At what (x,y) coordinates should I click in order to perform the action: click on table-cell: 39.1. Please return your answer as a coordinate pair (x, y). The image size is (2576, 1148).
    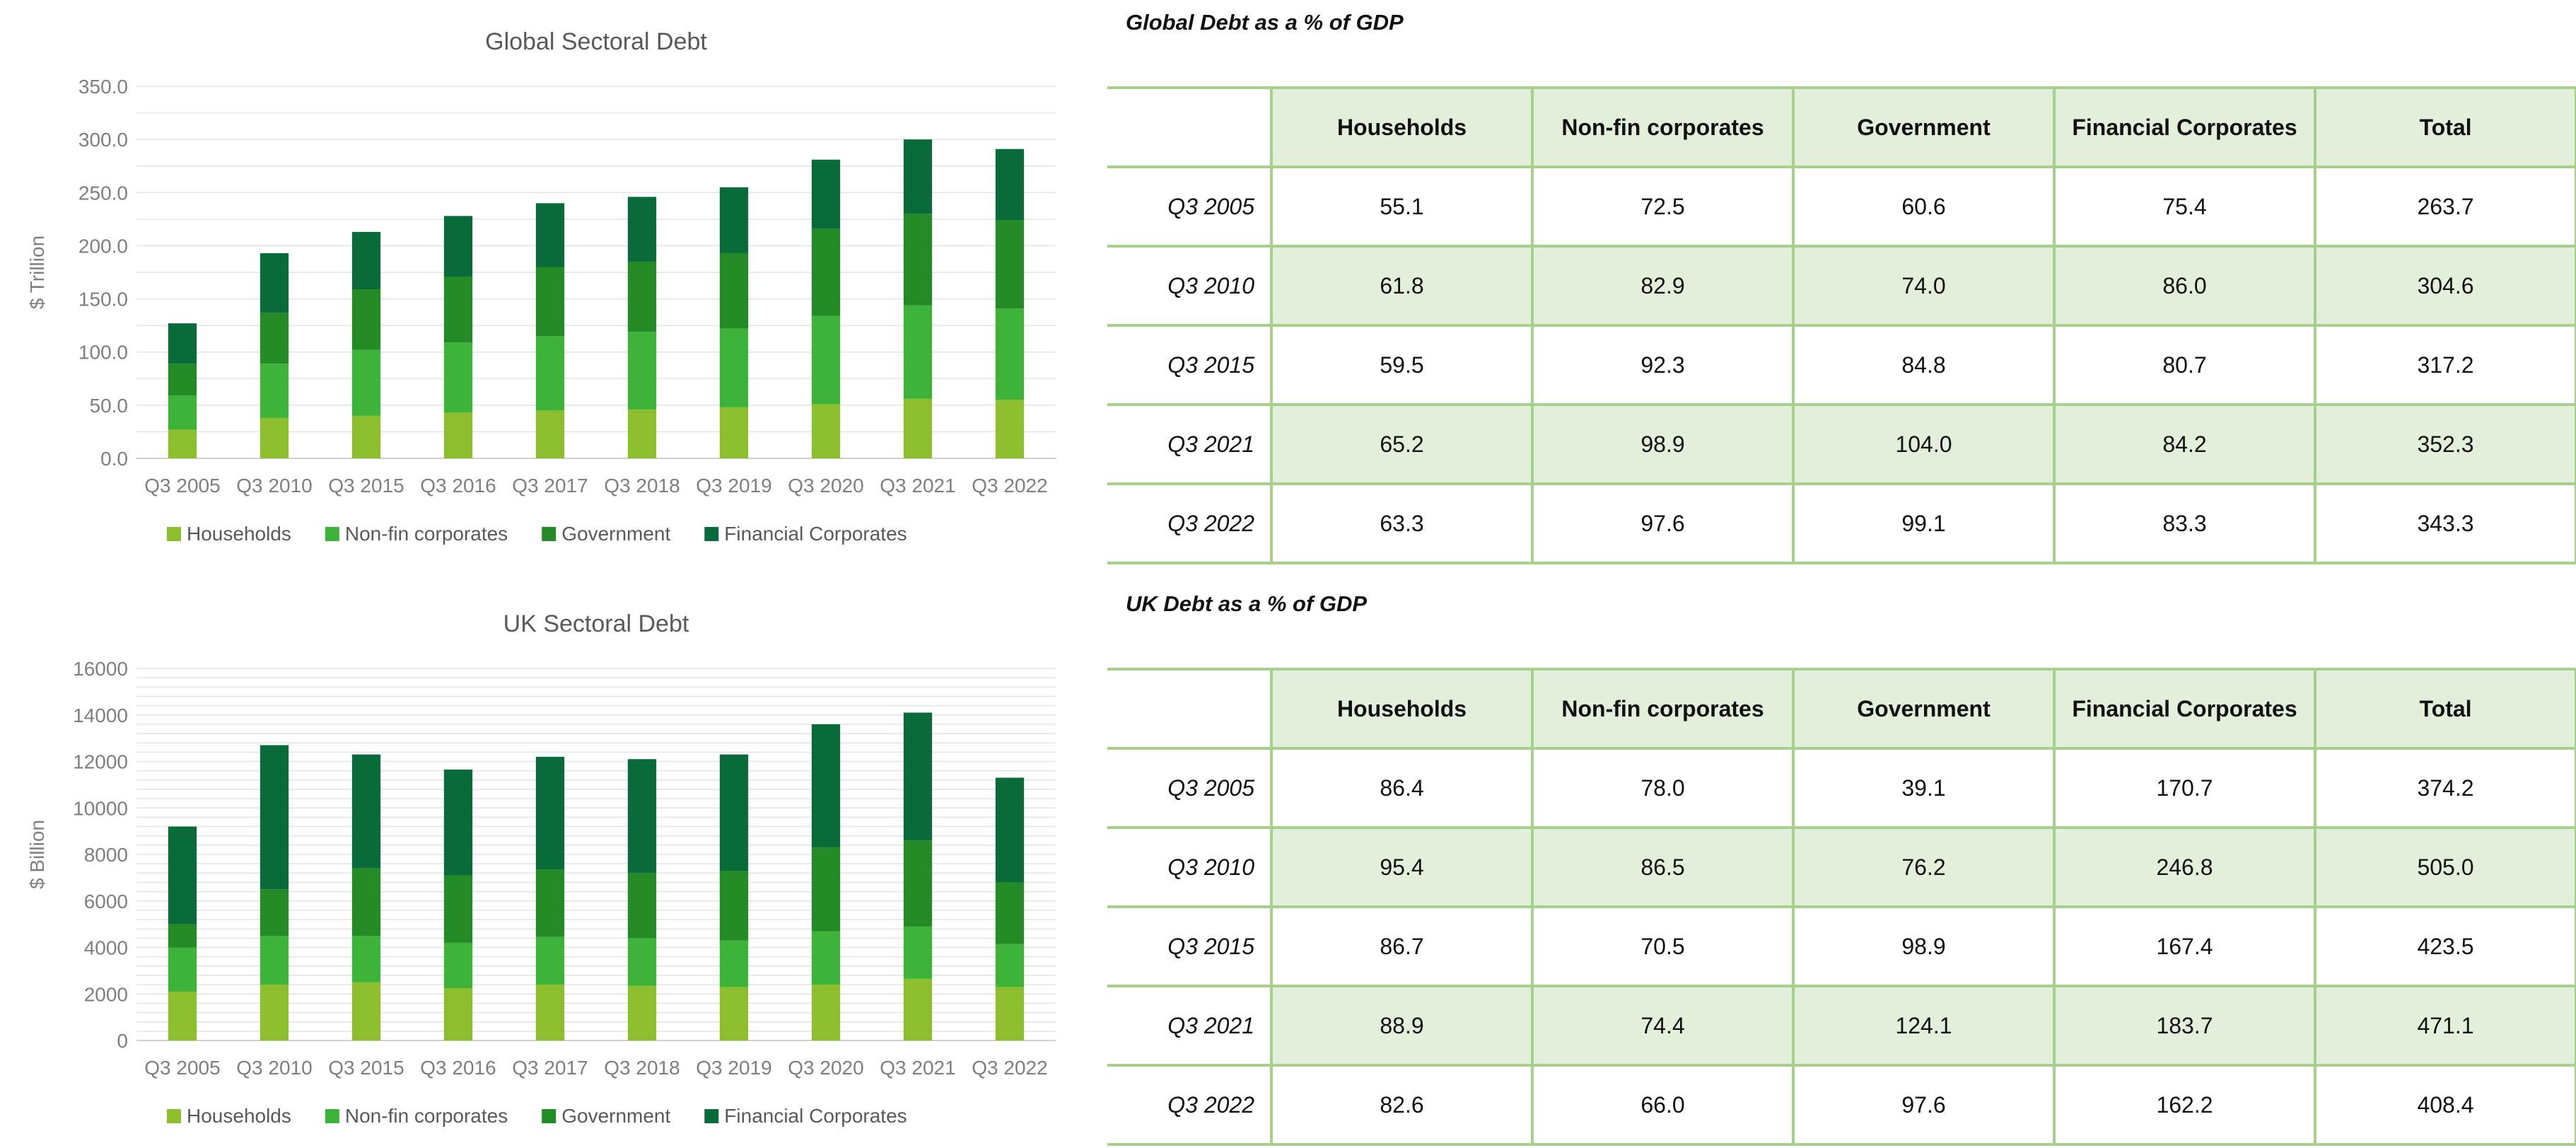
    Looking at the image, I should click on (1924, 788).